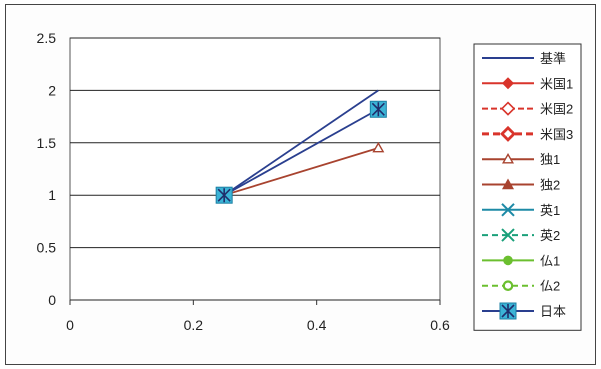 This screenshot has width=601, height=369. I want to click on y-tick-label: 0.5, so click(47, 248).